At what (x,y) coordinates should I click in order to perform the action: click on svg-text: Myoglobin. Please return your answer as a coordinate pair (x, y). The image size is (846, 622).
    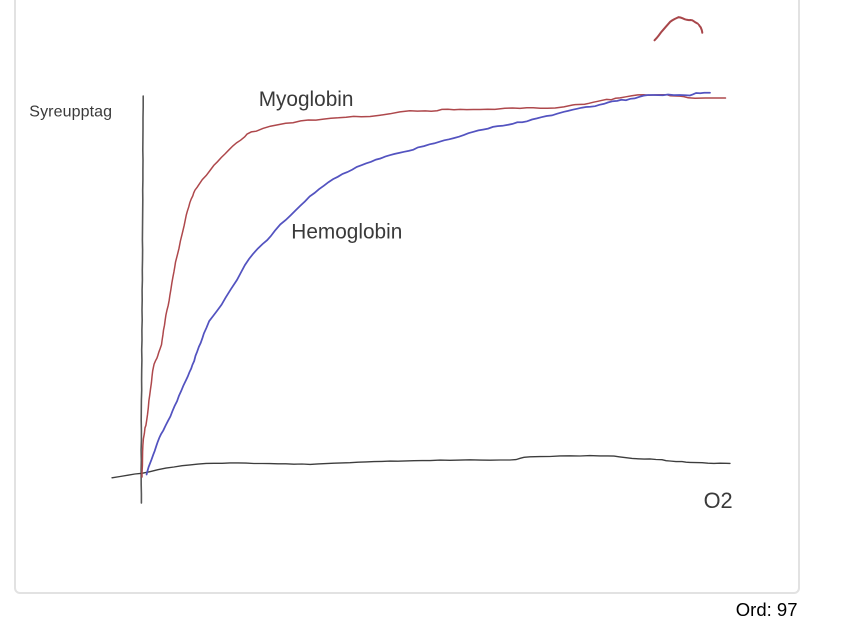
    Looking at the image, I should click on (306, 99).